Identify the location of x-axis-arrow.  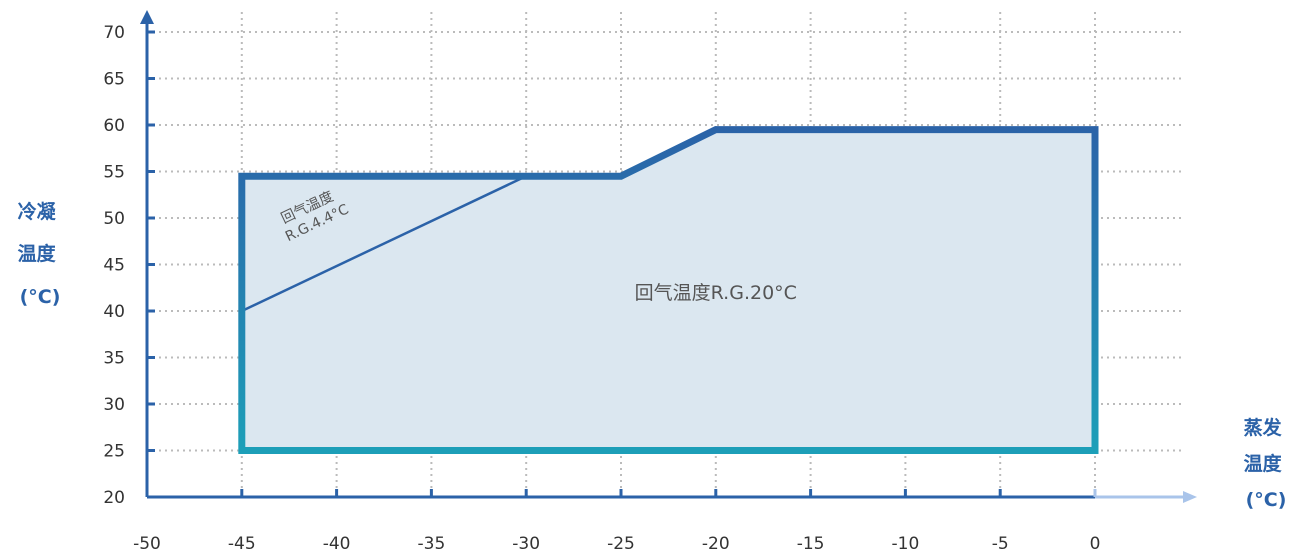
(1190, 497).